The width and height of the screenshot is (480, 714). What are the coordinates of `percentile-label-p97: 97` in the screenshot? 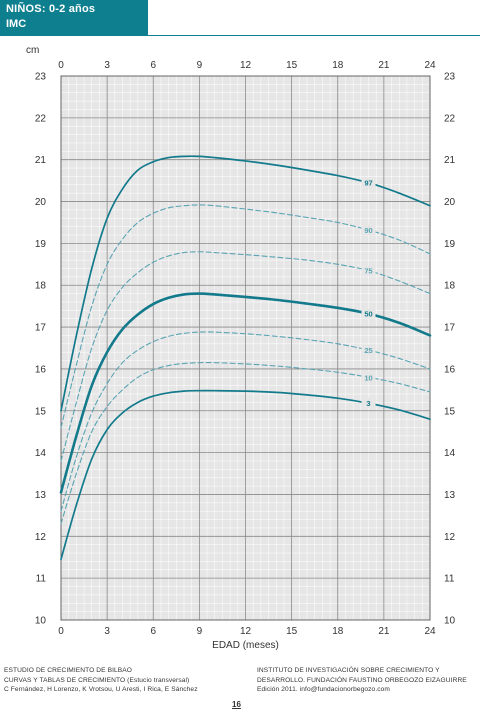 It's located at (368, 183).